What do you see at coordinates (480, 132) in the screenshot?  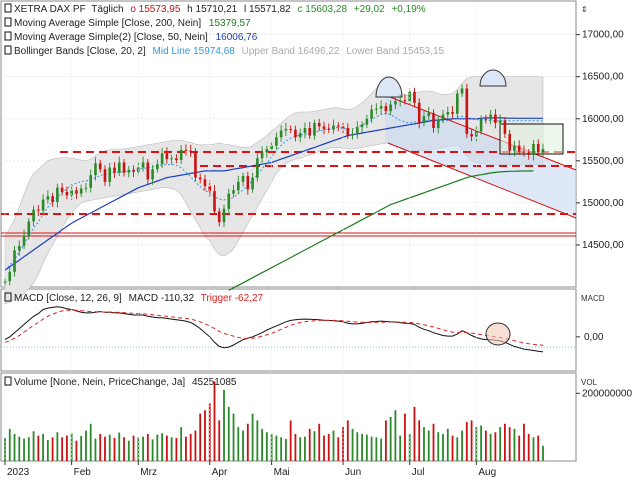 I see `channel-upper-line` at bounding box center [480, 132].